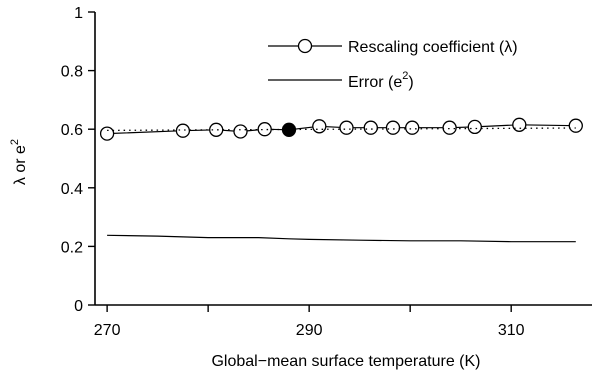 This screenshot has width=601, height=375. Describe the element at coordinates (20, 165) in the screenshot. I see `y-axis-title-base: λ or e` at that location.